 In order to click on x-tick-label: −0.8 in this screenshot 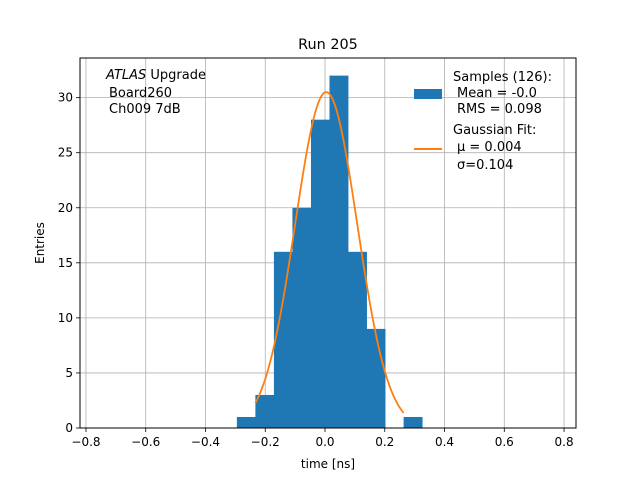, I will do `click(85, 442)`.